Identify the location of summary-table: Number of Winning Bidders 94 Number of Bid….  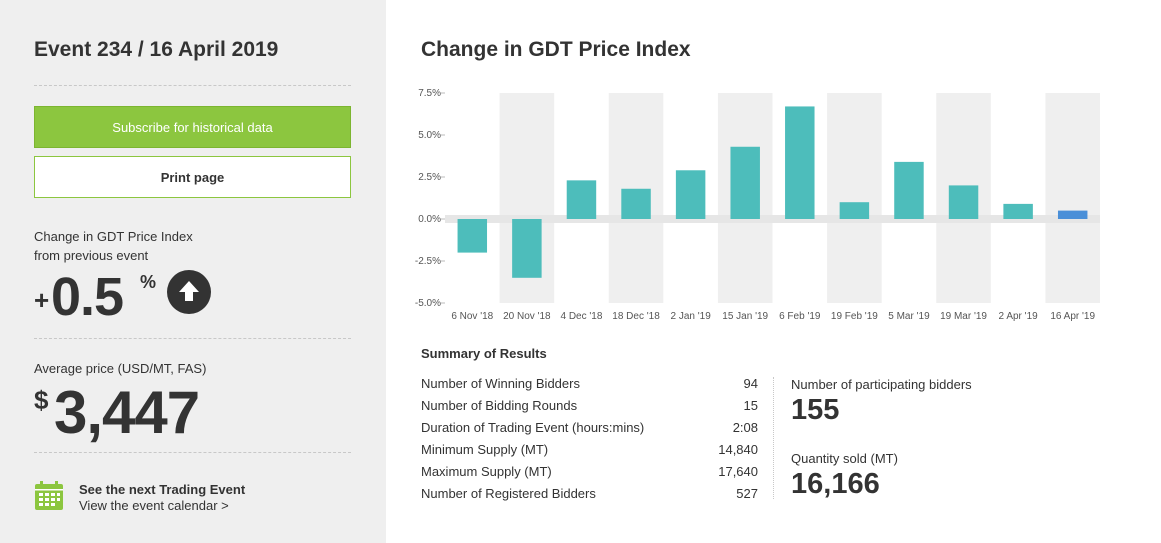
(589, 439).